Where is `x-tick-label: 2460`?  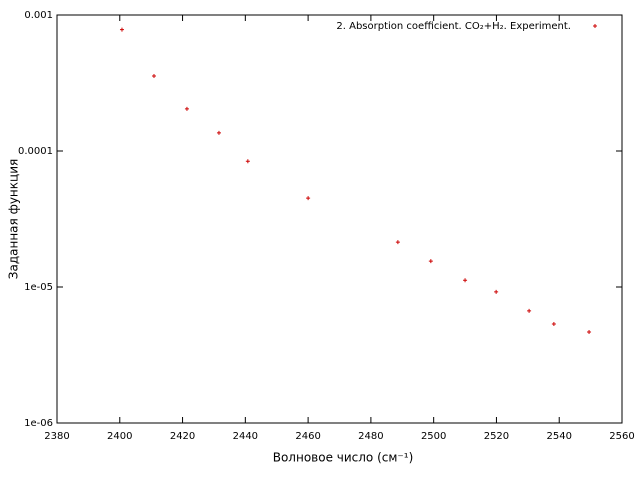 x-tick-label: 2460 is located at coordinates (307, 436).